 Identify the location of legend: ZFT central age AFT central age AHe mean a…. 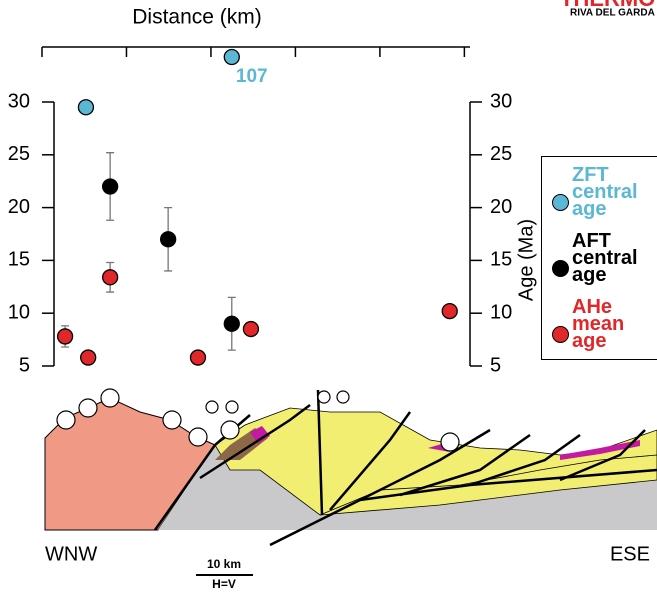
(599, 258).